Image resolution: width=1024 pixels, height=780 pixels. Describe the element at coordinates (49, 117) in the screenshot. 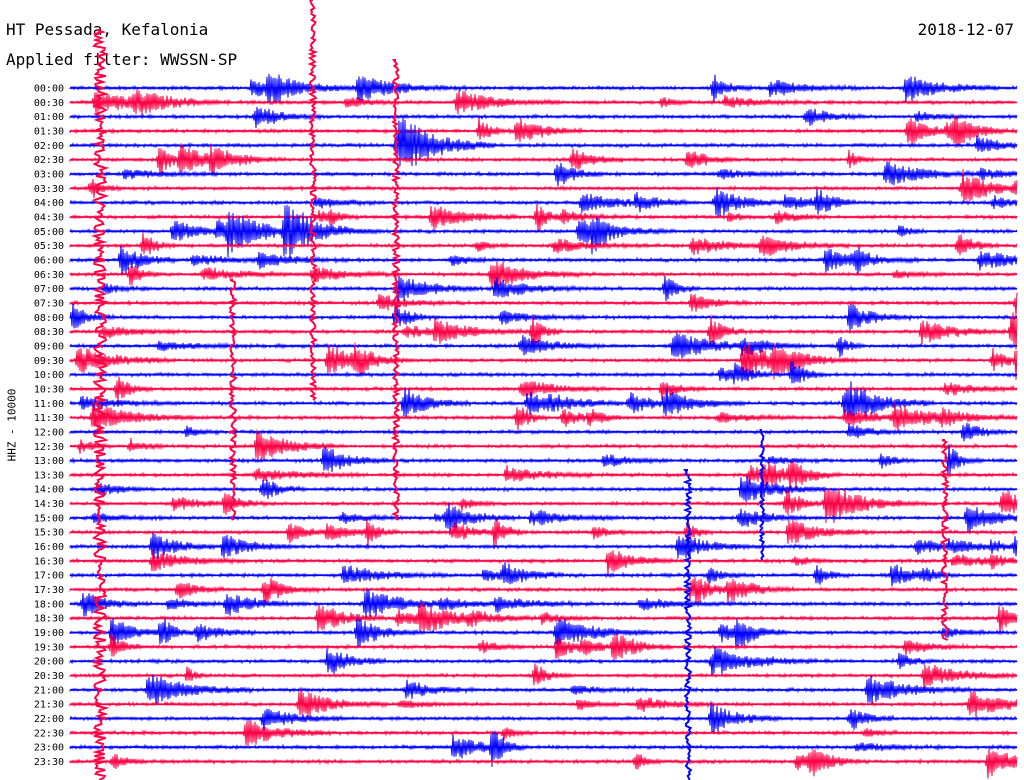

I see `tick-label: 01:00` at that location.